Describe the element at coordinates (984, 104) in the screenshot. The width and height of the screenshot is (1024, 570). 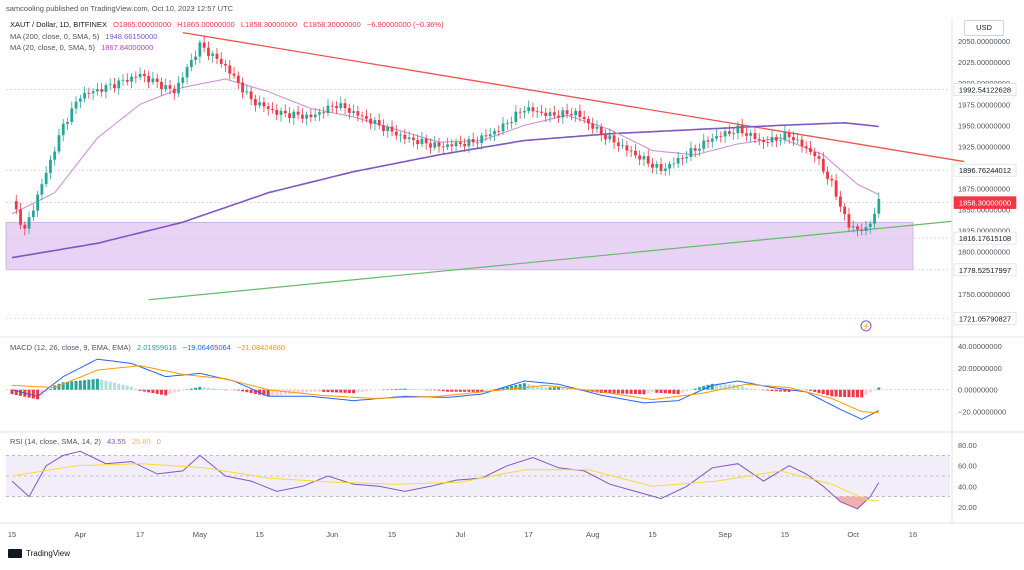
I see `price-axis-tick: 1975.00000000` at that location.